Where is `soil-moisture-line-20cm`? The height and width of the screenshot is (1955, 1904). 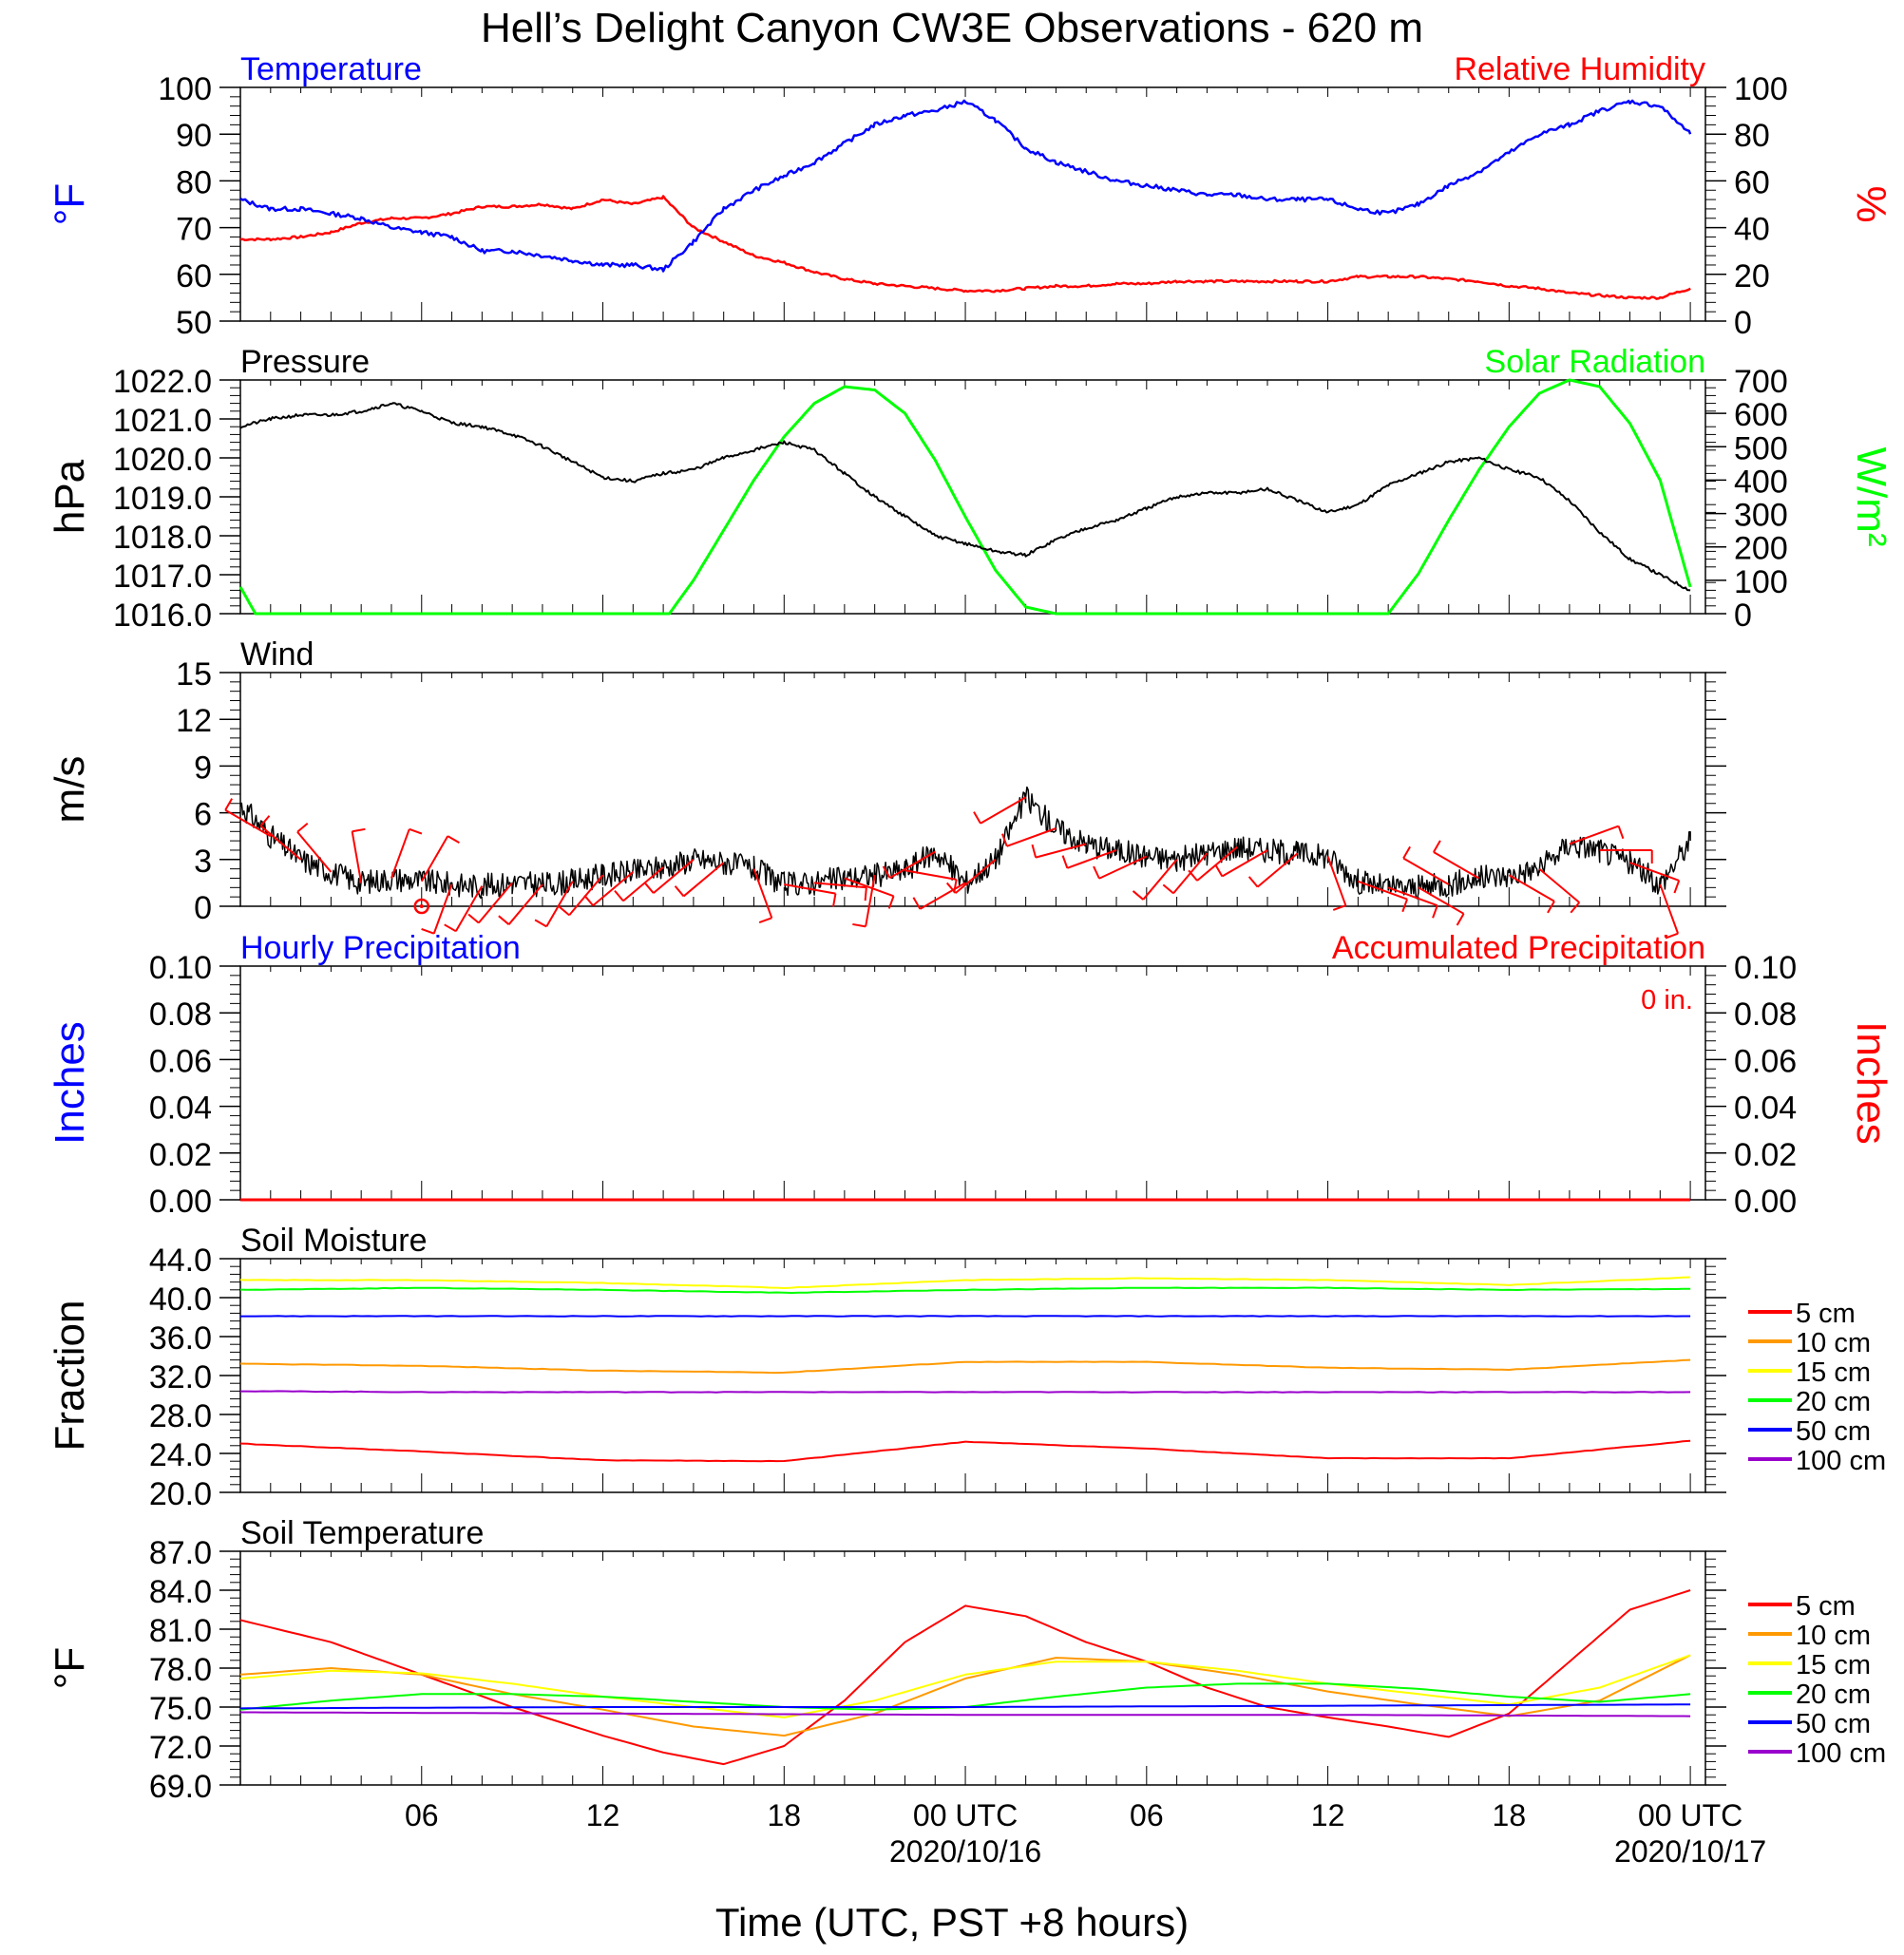 soil-moisture-line-20cm is located at coordinates (965, 1290).